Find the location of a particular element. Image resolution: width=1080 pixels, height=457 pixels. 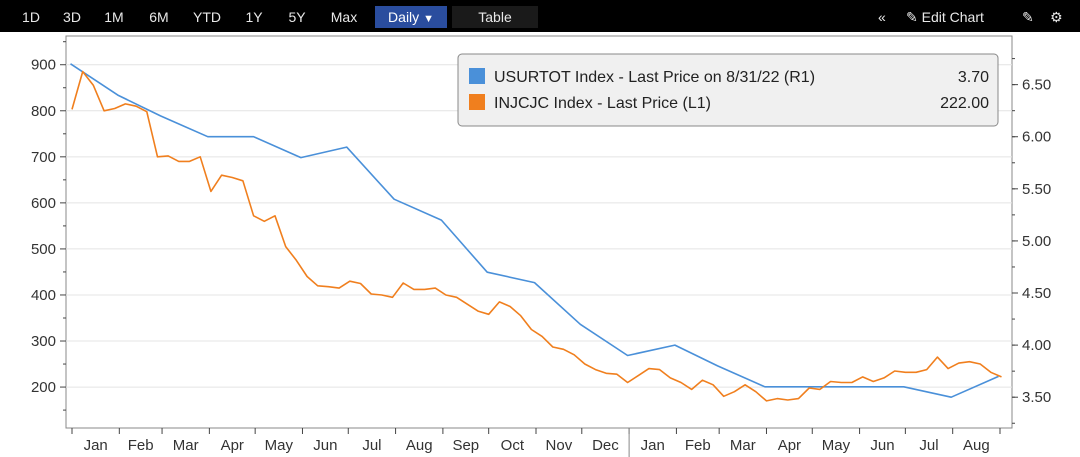

left-tick-label: 400 is located at coordinates (43, 295).